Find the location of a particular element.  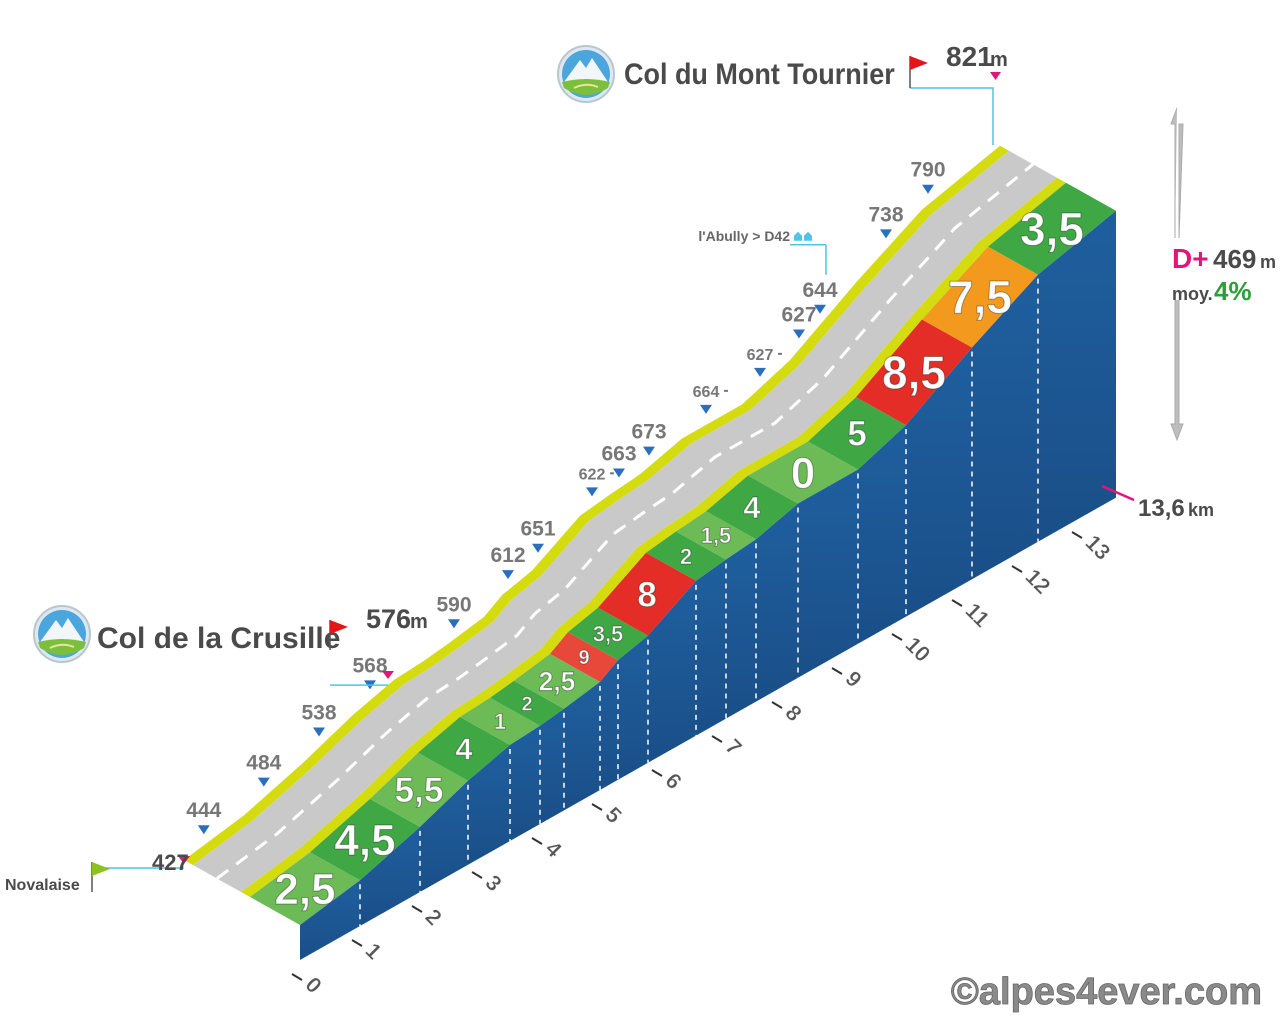

gradient-label: 4 is located at coordinates (463, 749).